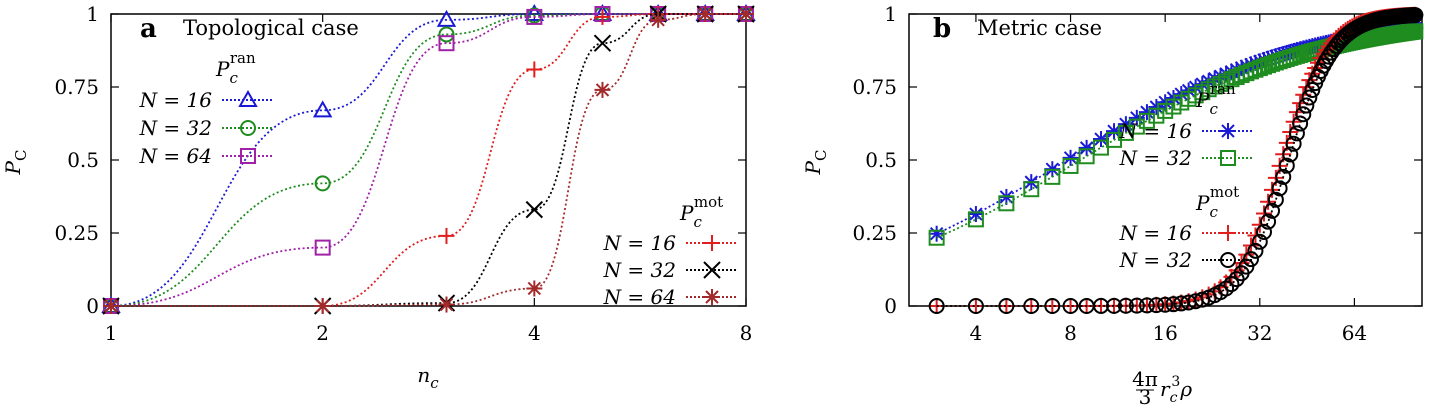 Image resolution: width=1431 pixels, height=408 pixels. Describe the element at coordinates (1101, 139) in the screenshot. I see `panel-b-series-0-0-point-7-d2` at that location.